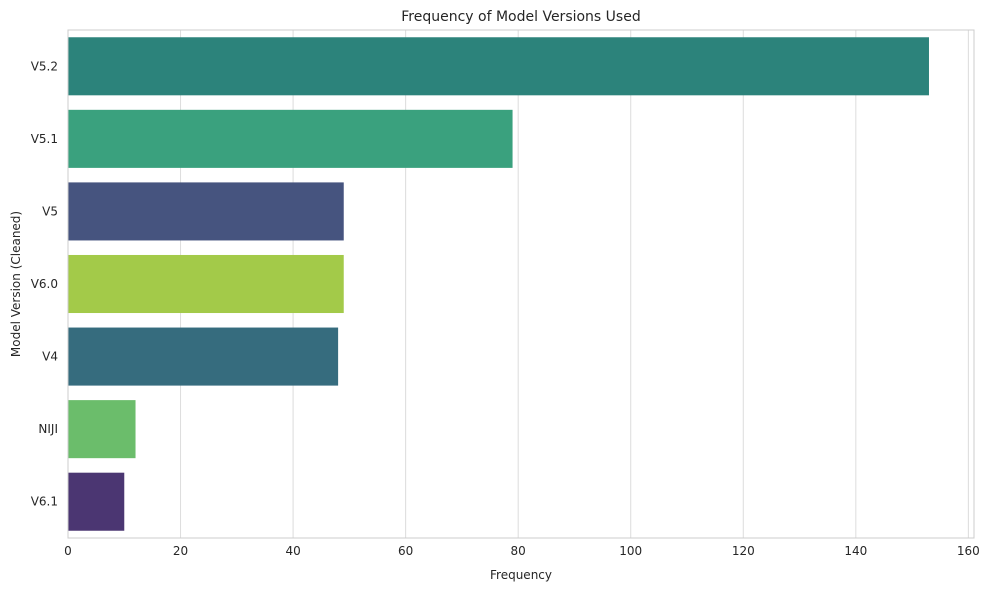 The width and height of the screenshot is (989, 594). I want to click on x-tick-labels: 0 20 40 60 80 100 120 140 160, so click(522, 551).